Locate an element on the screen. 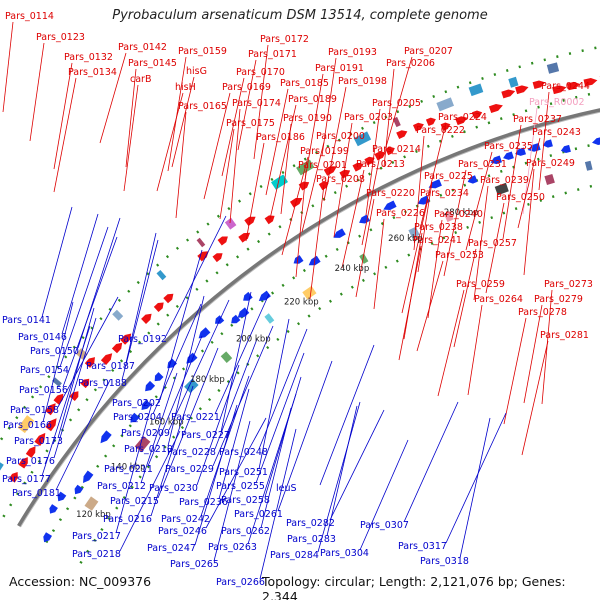 This screenshot has height=600, width=600. forward-gene-label: Pars_0132 is located at coordinates (88, 57).